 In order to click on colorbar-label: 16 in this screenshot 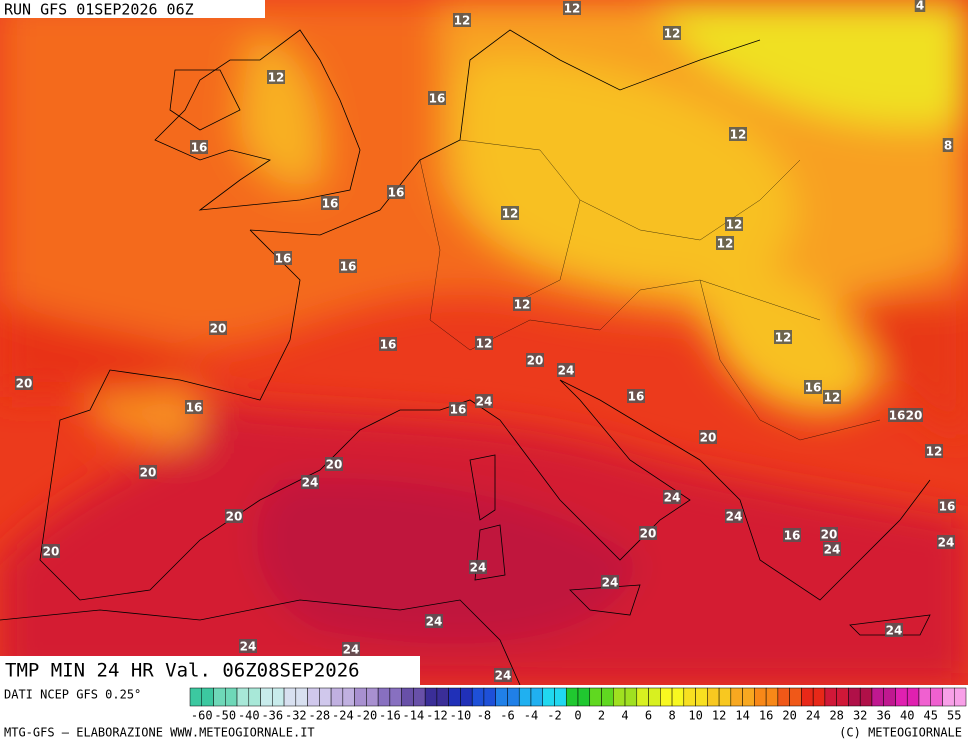, I will do `click(766, 716)`.